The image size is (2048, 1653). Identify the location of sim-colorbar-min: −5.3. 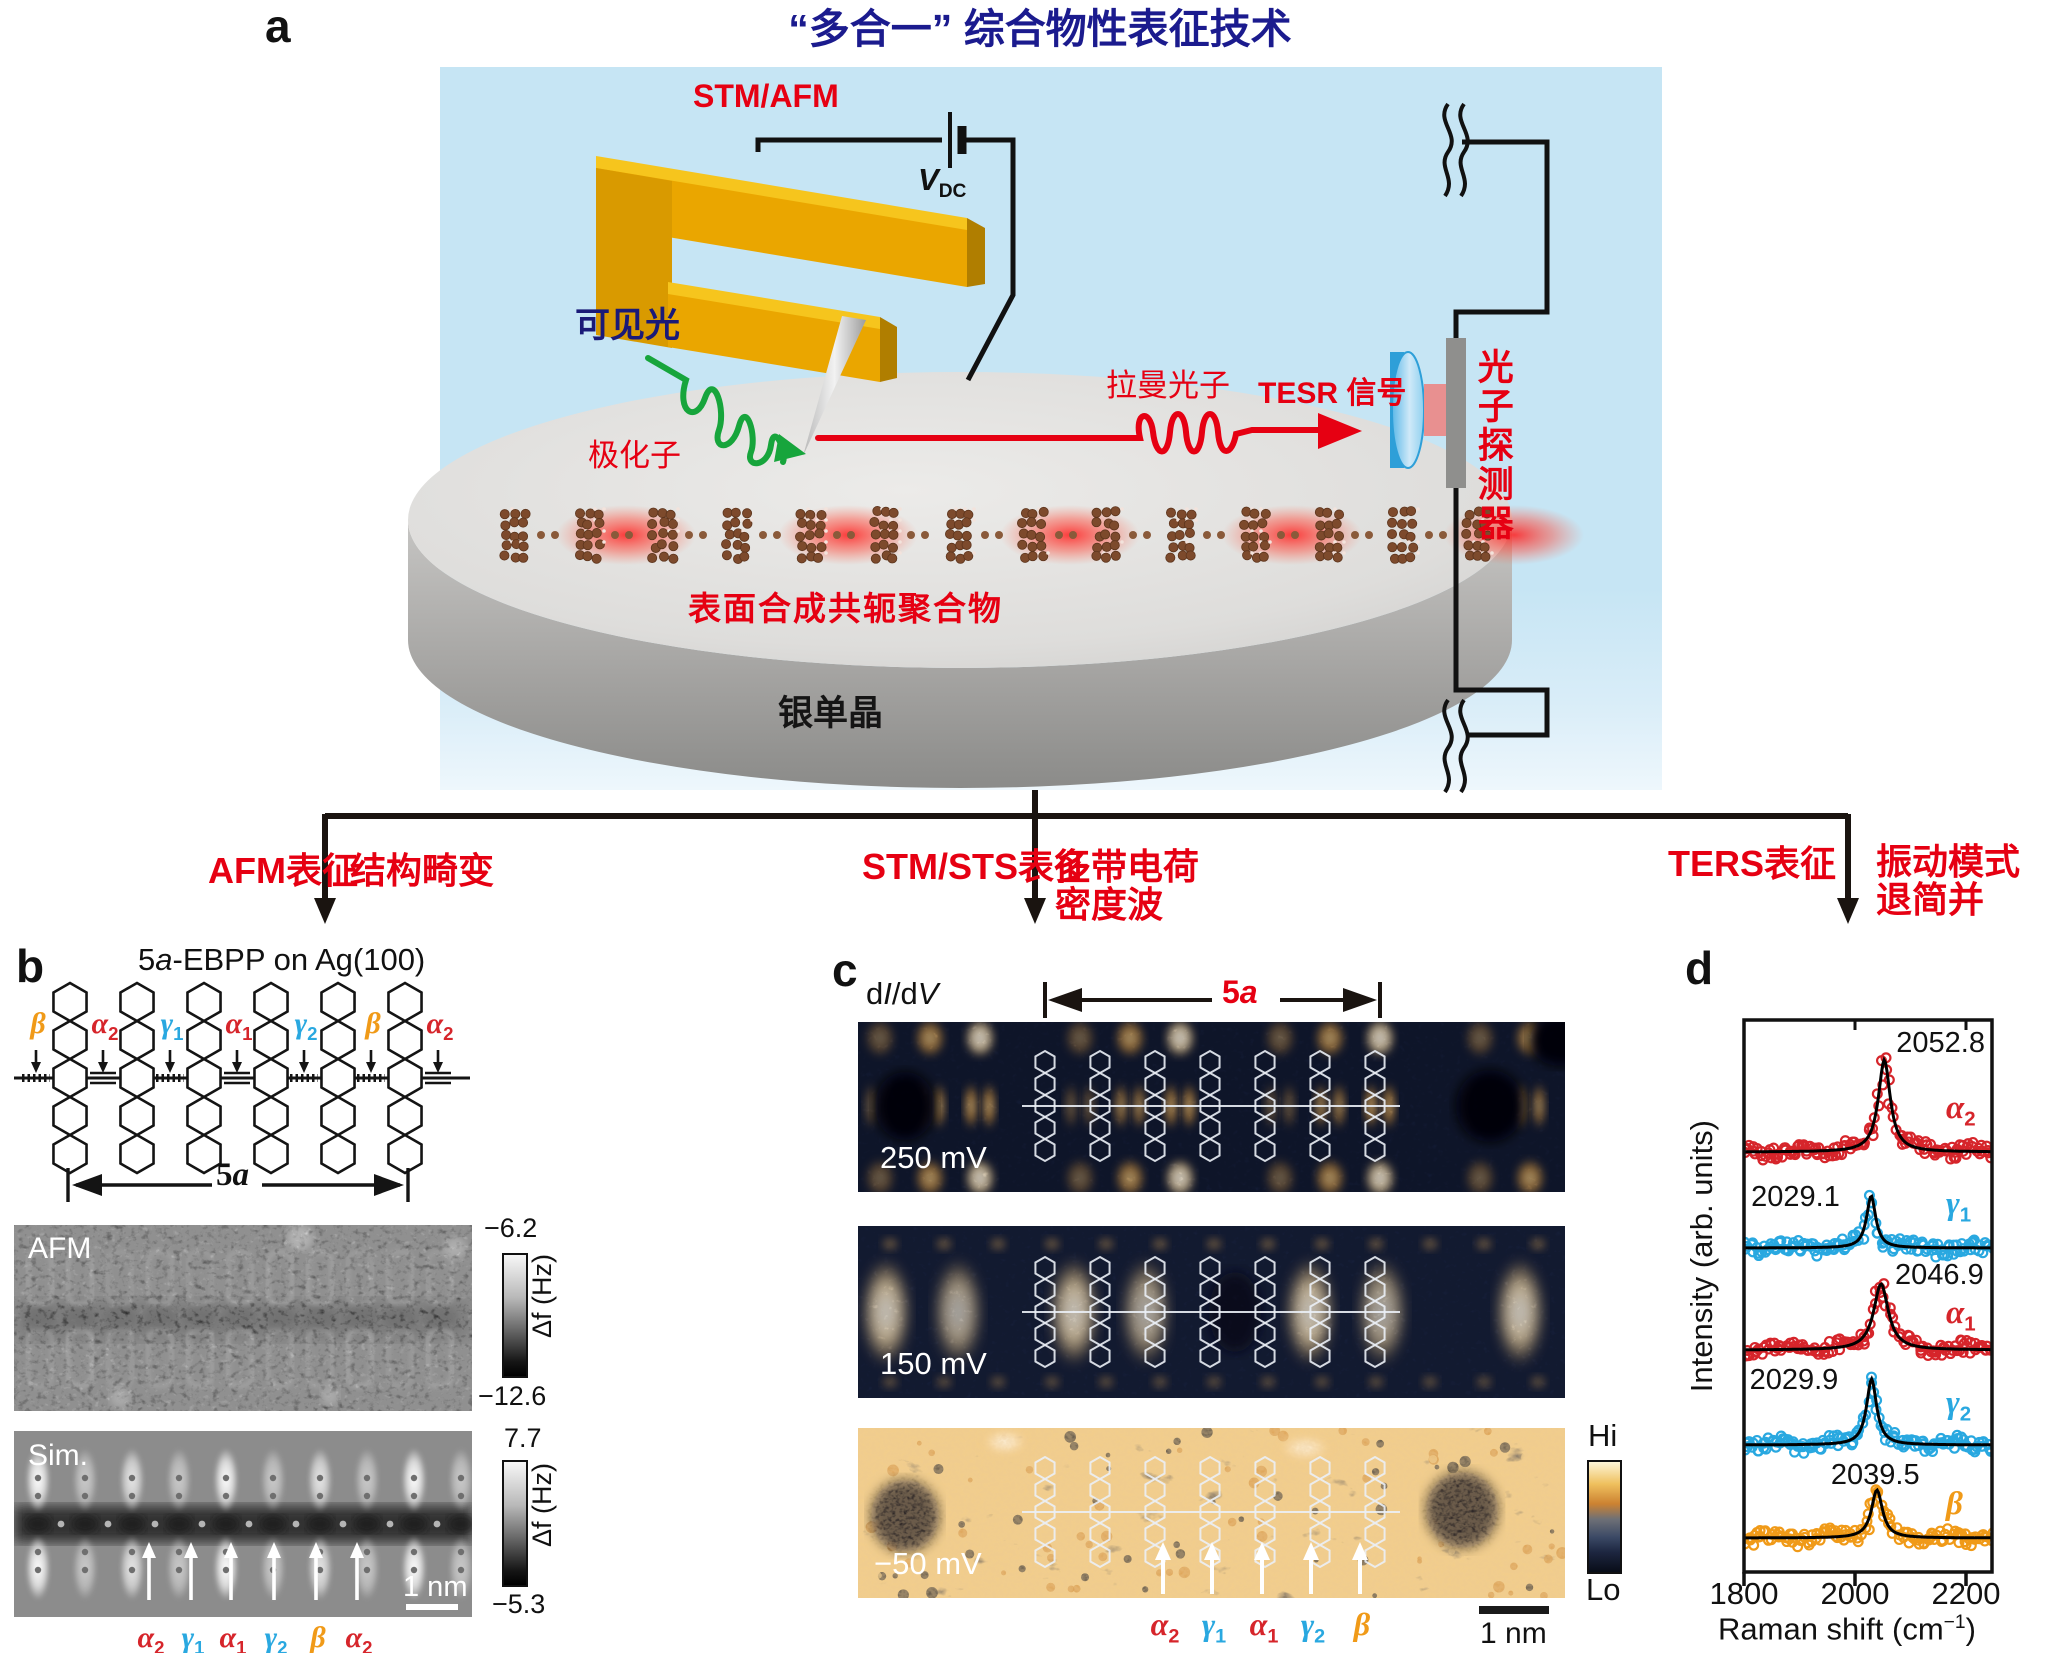
(519, 1604).